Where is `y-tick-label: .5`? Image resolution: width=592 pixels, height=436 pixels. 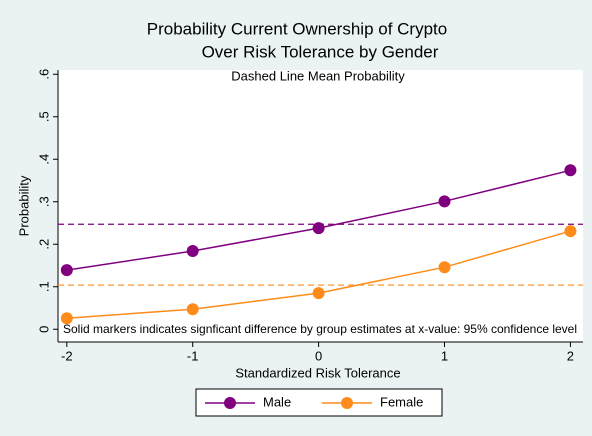 y-tick-label: .5 is located at coordinates (43, 116).